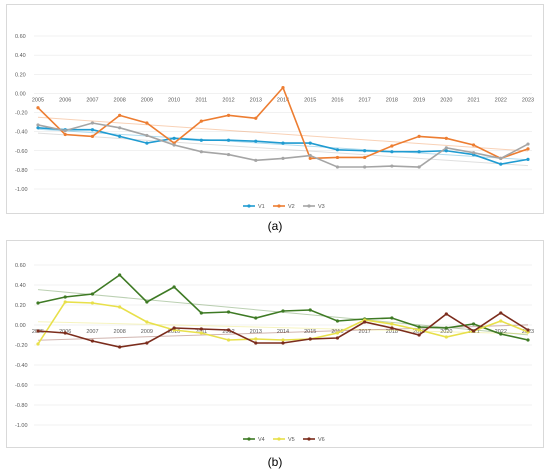 Image resolution: width=550 pixels, height=474 pixels. What do you see at coordinates (446, 100) in the screenshot?
I see `charta-xtick-label: 2020` at bounding box center [446, 100].